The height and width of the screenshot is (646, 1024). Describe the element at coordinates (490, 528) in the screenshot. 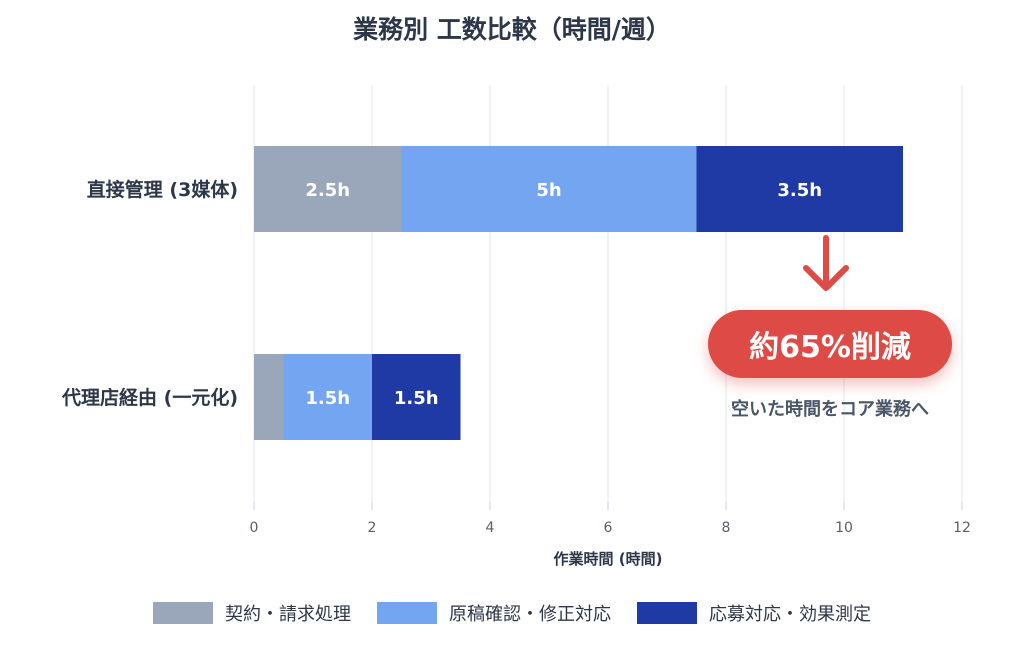

I see `x-tick-label: 4` at that location.